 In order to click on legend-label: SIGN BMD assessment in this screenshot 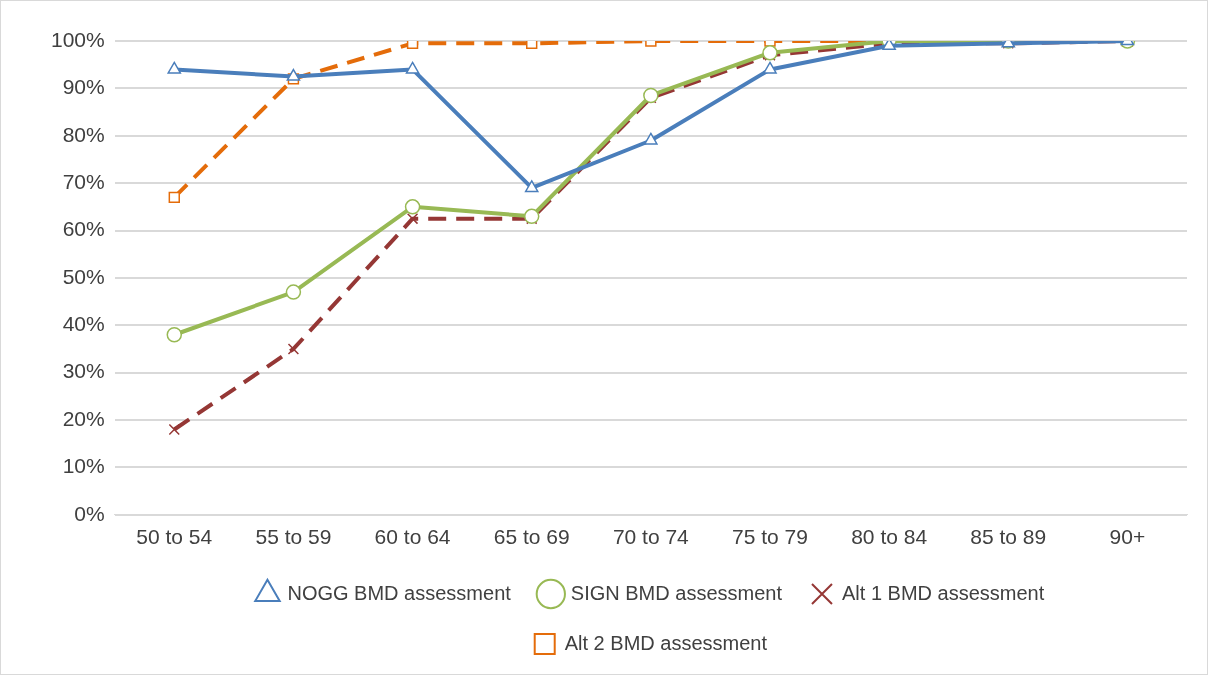, I will do `click(676, 592)`.